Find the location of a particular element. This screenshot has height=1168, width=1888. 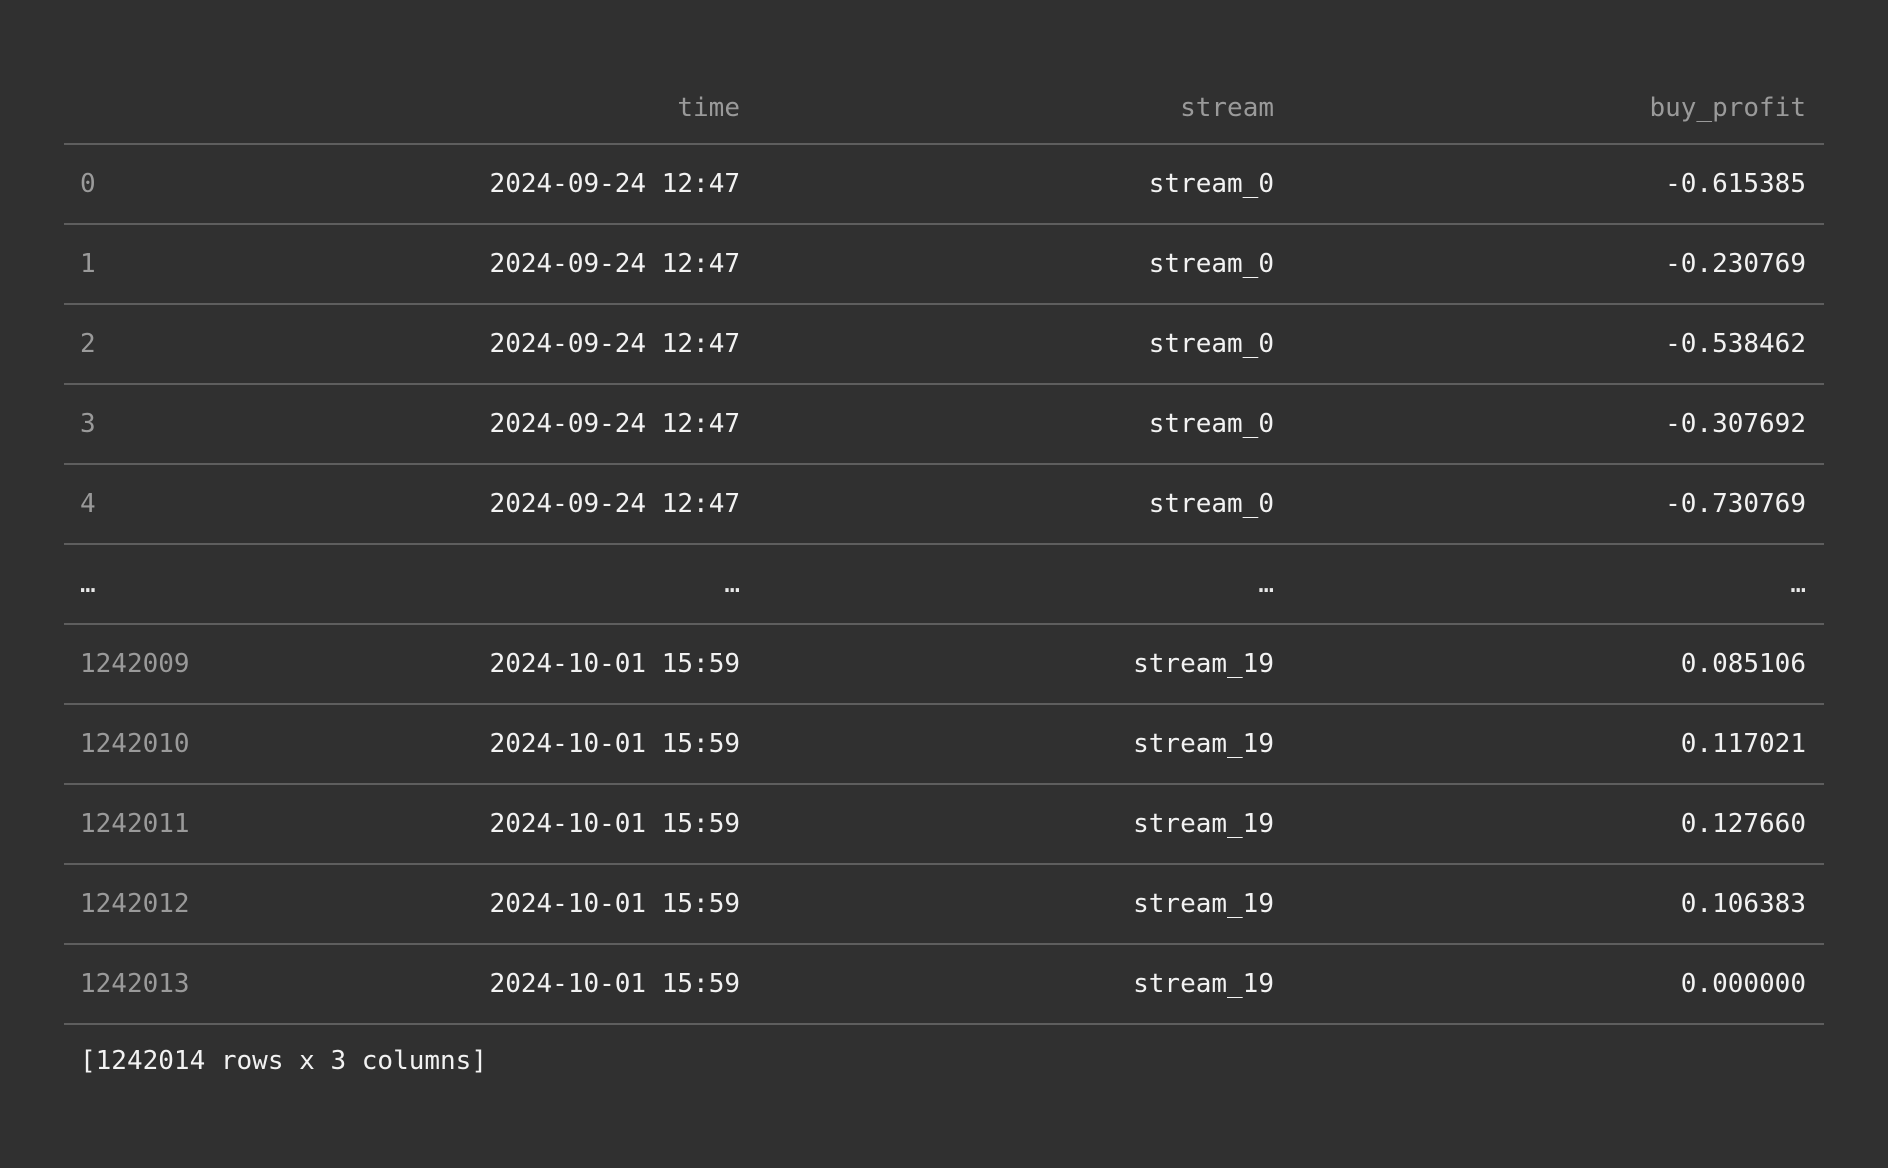

row-index: 3 is located at coordinates (88, 424).